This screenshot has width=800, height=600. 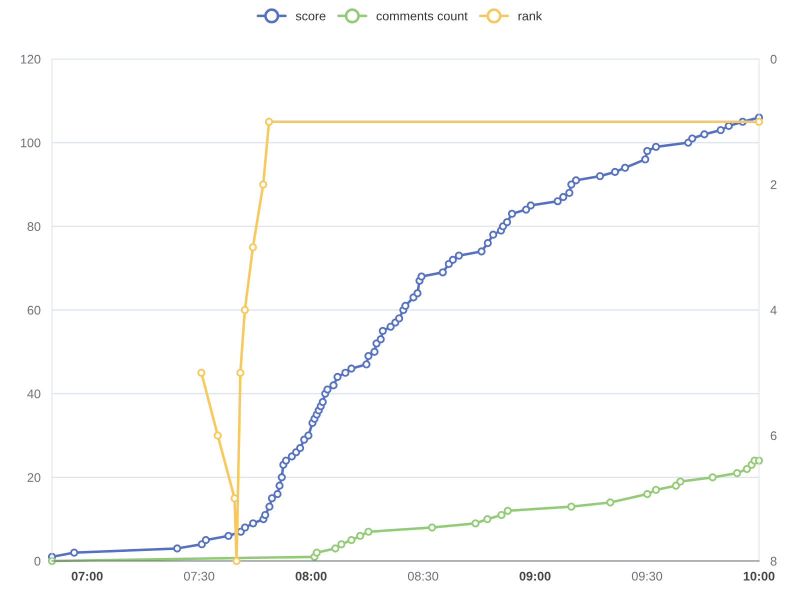 What do you see at coordinates (311, 576) in the screenshot?
I see `x-tick-label: 08:00` at bounding box center [311, 576].